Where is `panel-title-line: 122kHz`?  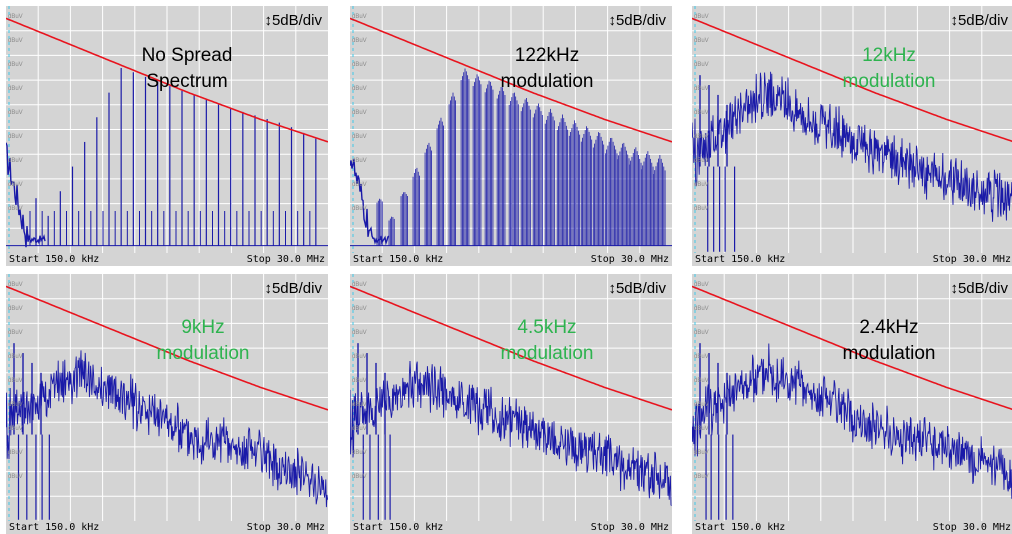 panel-title-line: 122kHz is located at coordinates (547, 55).